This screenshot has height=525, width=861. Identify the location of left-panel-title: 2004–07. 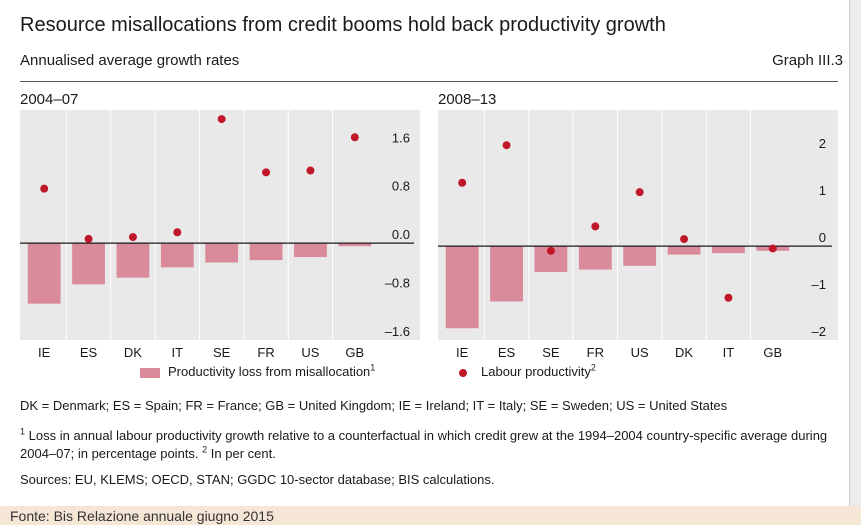
(49, 99).